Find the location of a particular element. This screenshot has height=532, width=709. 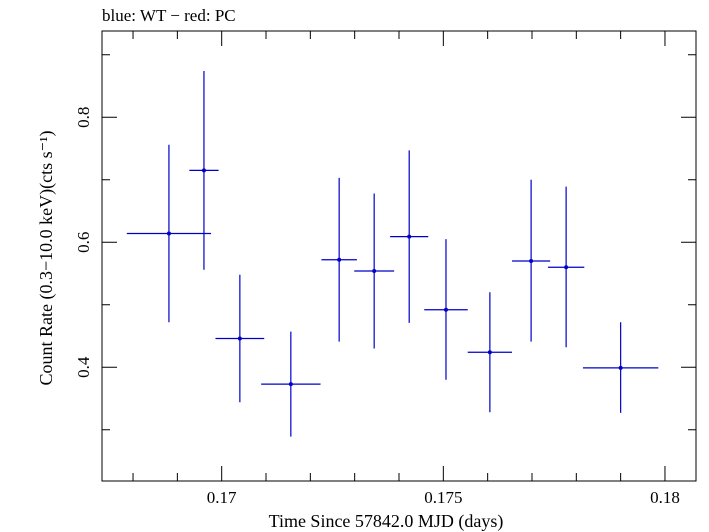

x-tick-label: 0.175 is located at coordinates (443, 497).